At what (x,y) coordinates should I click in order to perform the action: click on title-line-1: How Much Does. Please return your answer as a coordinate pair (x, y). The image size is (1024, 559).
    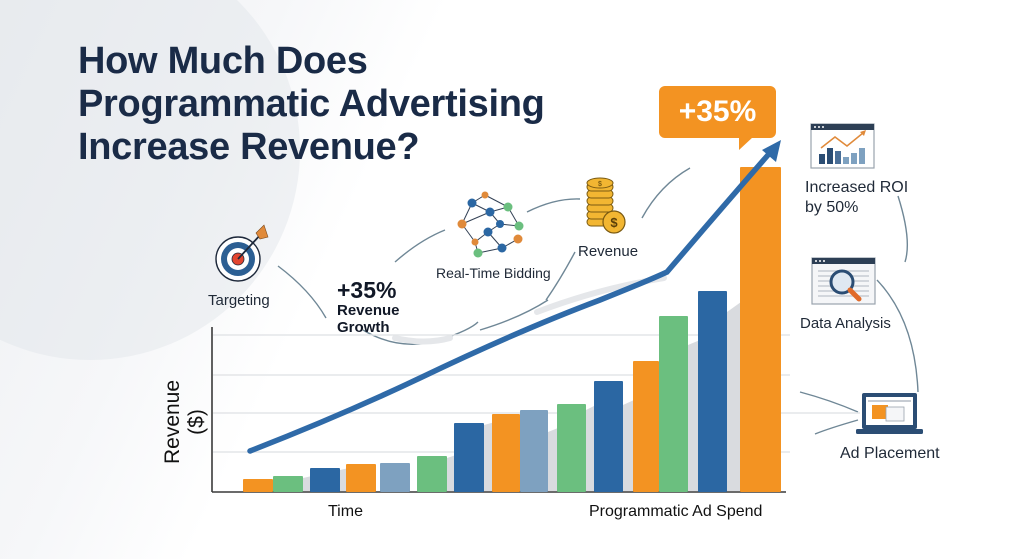
    Looking at the image, I should click on (223, 61).